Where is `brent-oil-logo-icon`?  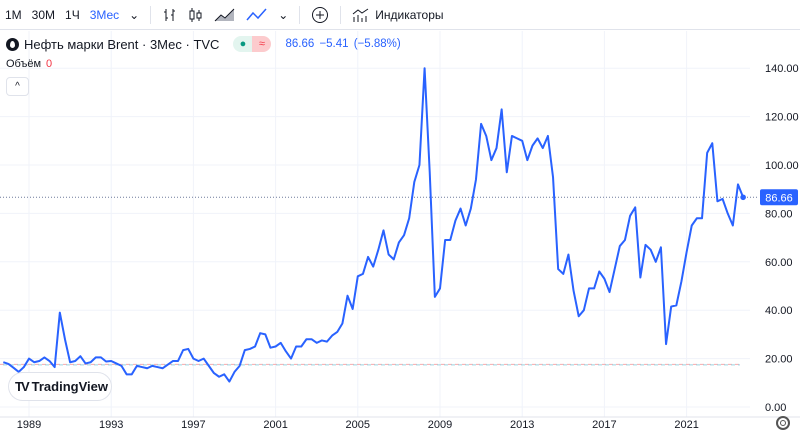
brent-oil-logo-icon is located at coordinates (12, 44).